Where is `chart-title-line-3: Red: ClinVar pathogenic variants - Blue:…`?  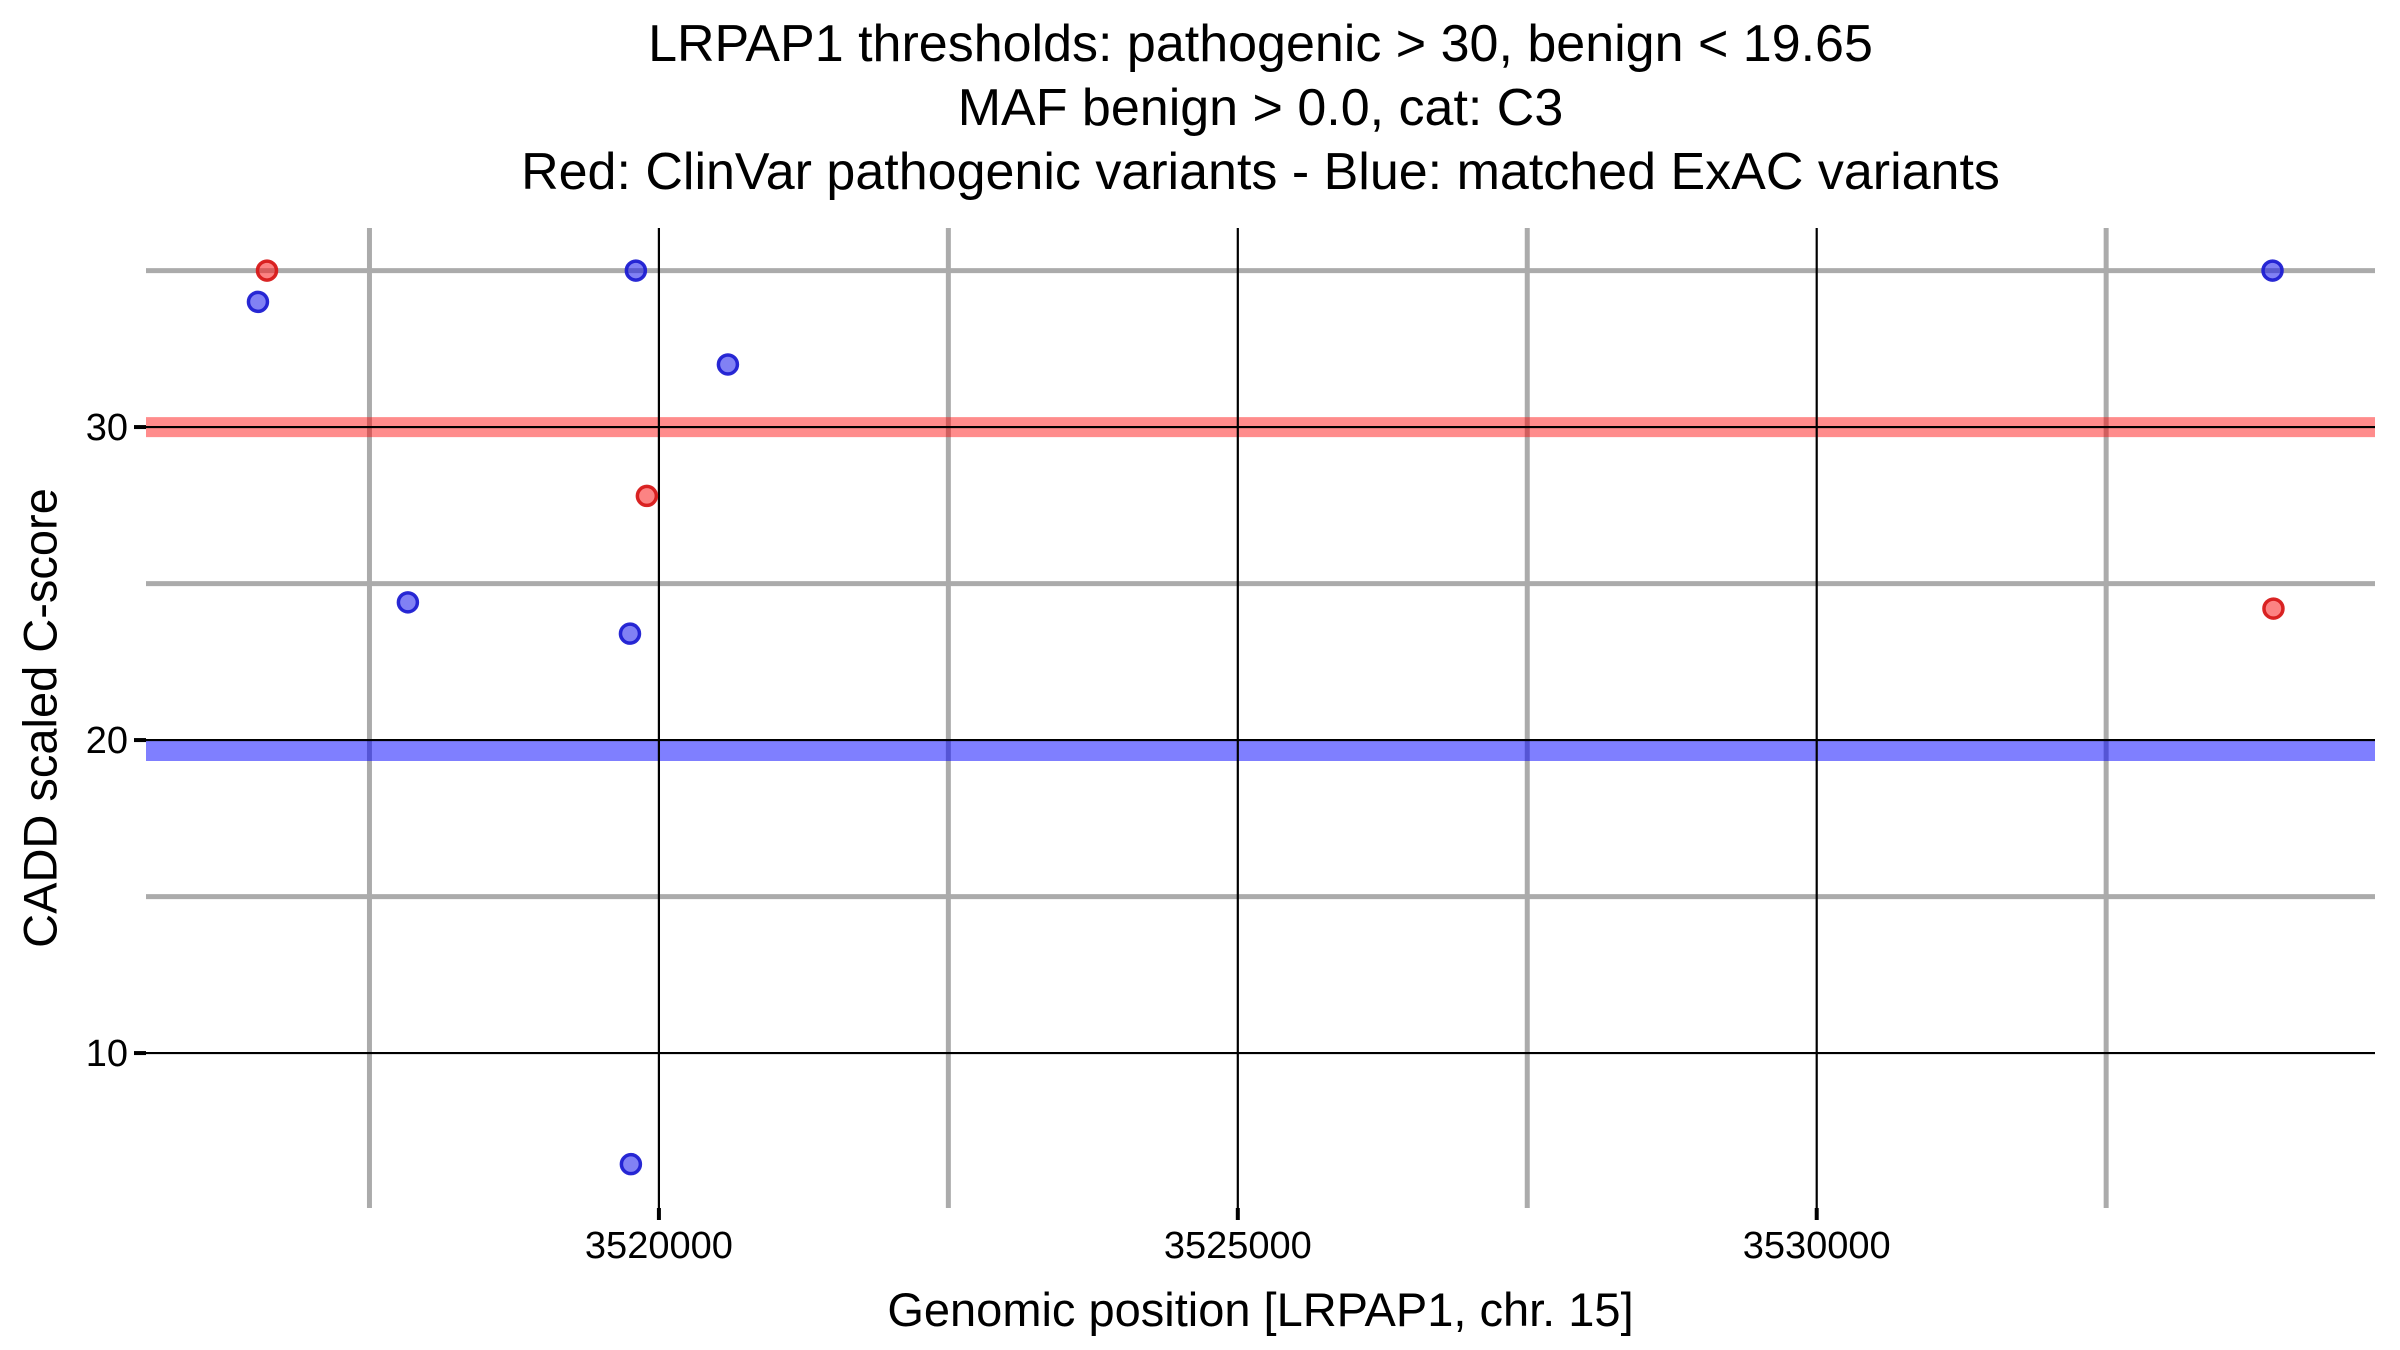 chart-title-line-3: Red: ClinVar pathogenic variants - Blue:… is located at coordinates (1260, 172).